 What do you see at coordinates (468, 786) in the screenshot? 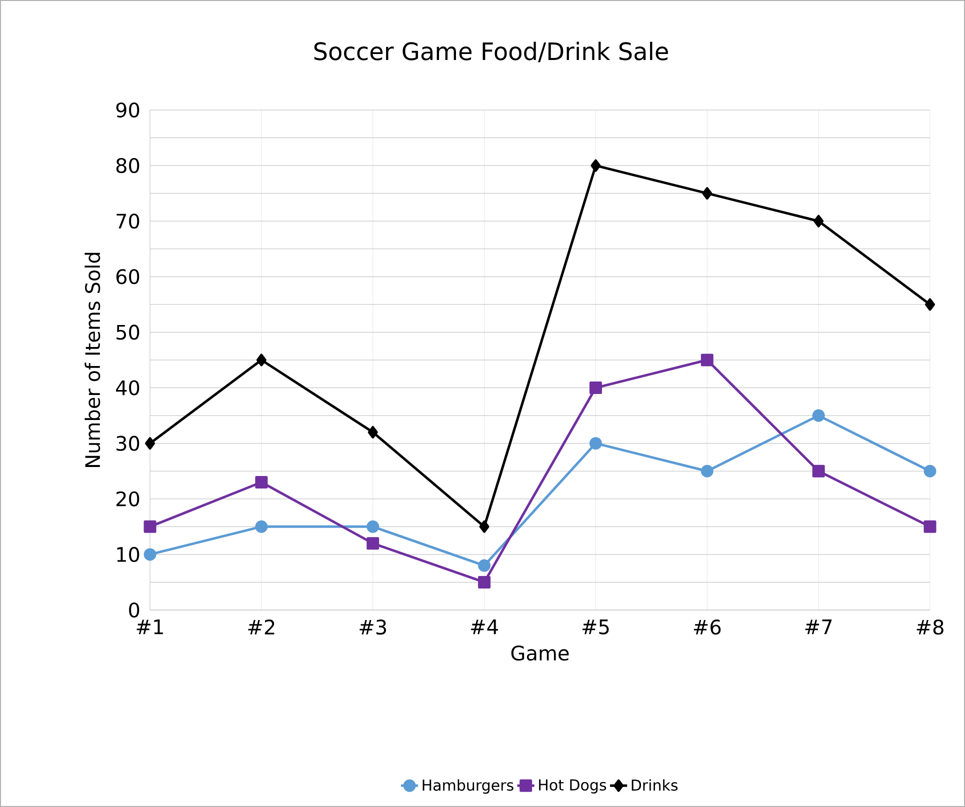
I see `legend-label: Hamburgers` at bounding box center [468, 786].